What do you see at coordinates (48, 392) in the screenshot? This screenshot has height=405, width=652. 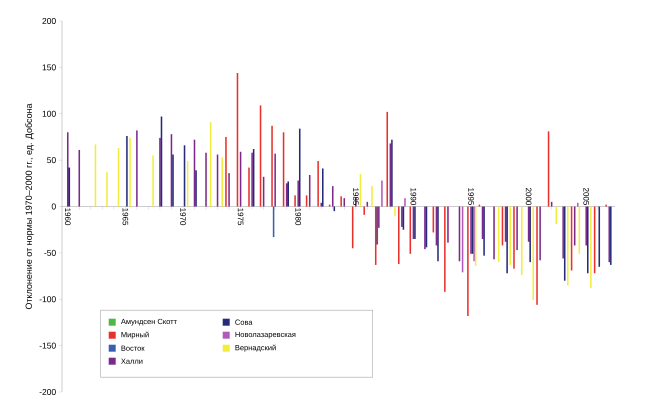 I see `y-tick-label: -200` at bounding box center [48, 392].